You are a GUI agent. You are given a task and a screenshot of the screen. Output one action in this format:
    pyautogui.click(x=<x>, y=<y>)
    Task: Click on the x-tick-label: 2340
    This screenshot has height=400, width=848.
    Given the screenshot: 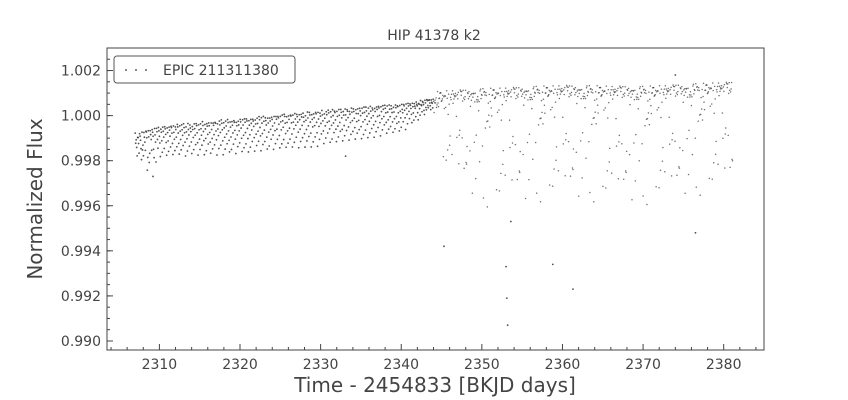 What is the action you would take?
    pyautogui.click(x=401, y=365)
    